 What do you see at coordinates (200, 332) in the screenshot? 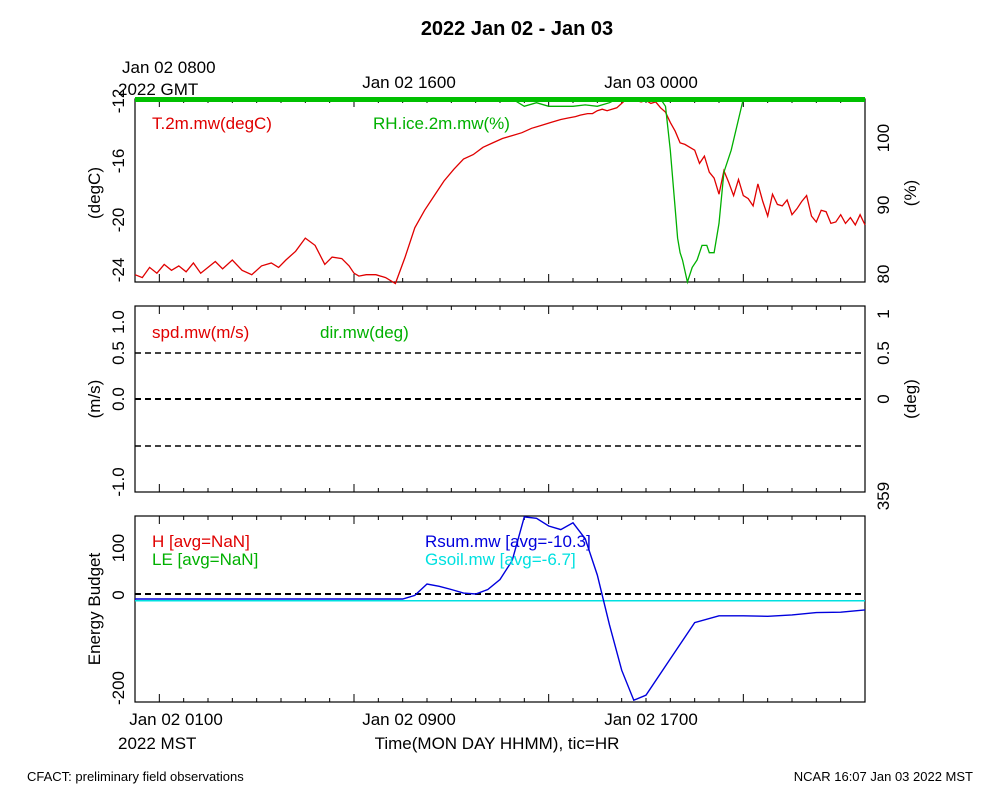
I see `speed-series-label: spd.mw(m/s)` at bounding box center [200, 332].